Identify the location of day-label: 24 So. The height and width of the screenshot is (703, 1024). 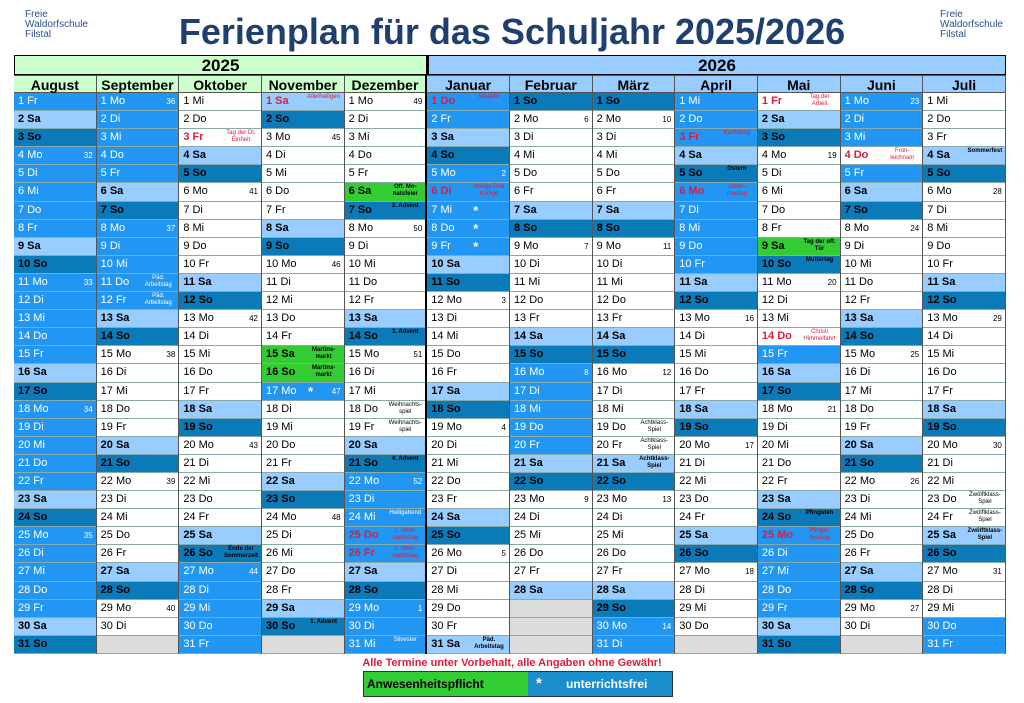
(33, 517).